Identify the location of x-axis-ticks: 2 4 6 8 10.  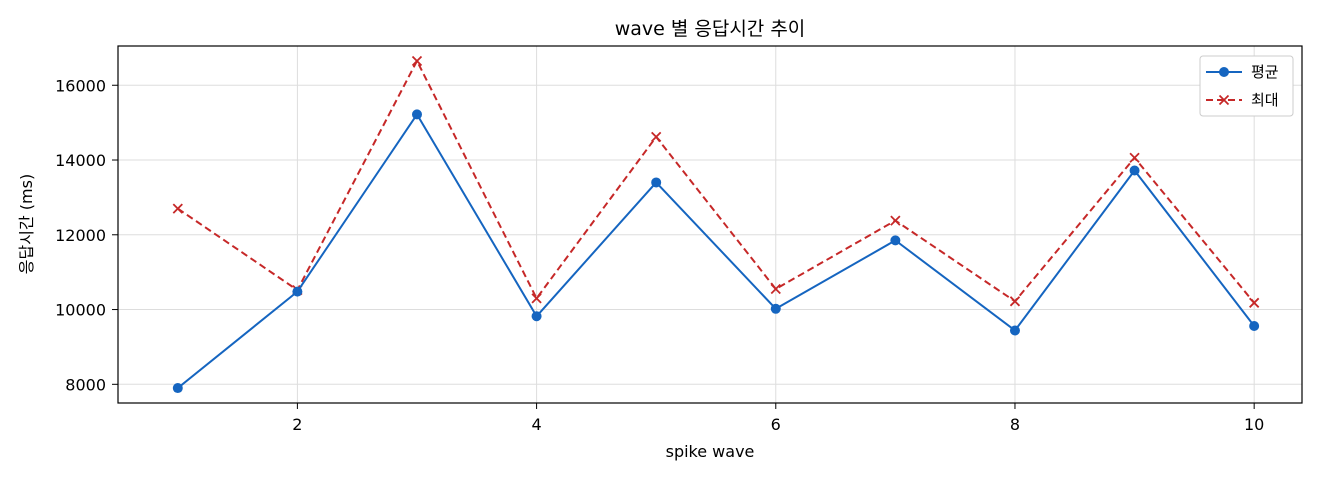
(778, 418).